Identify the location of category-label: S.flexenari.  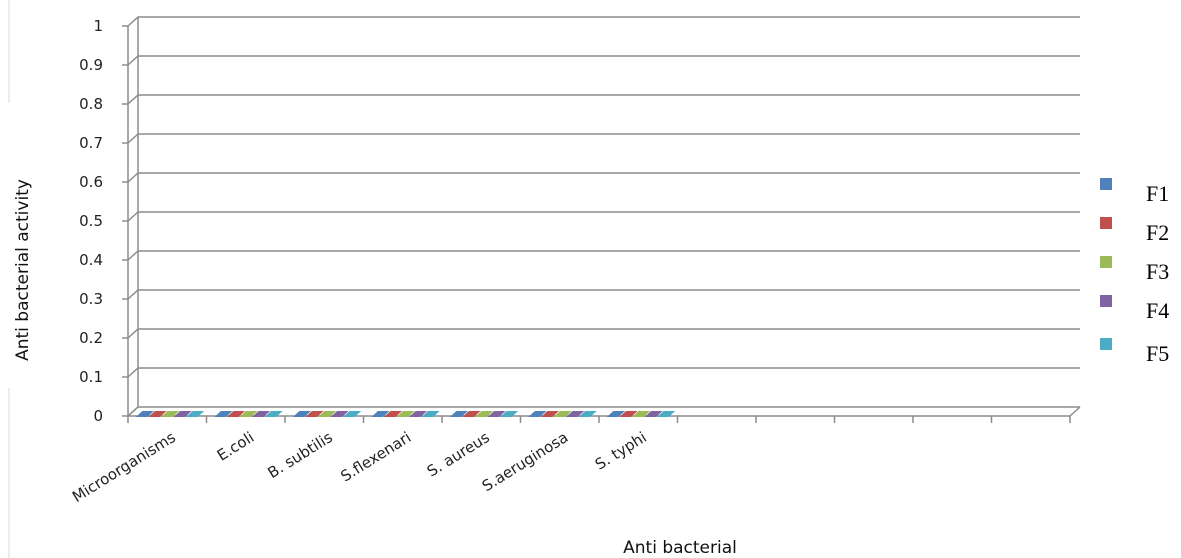
(375, 456).